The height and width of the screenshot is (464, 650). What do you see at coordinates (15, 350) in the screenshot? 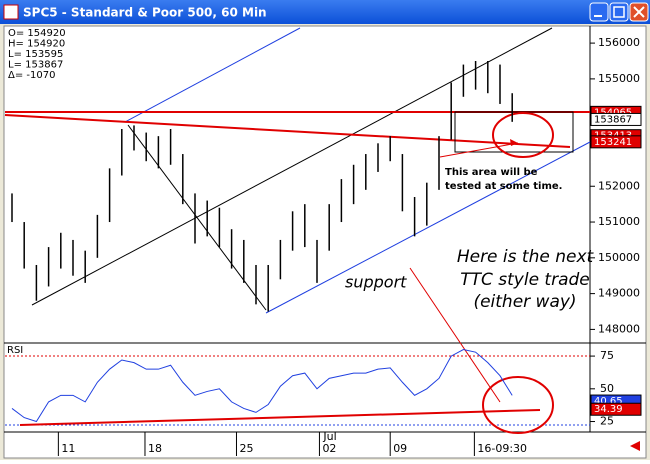
I see `panel-label: RSI` at bounding box center [15, 350].